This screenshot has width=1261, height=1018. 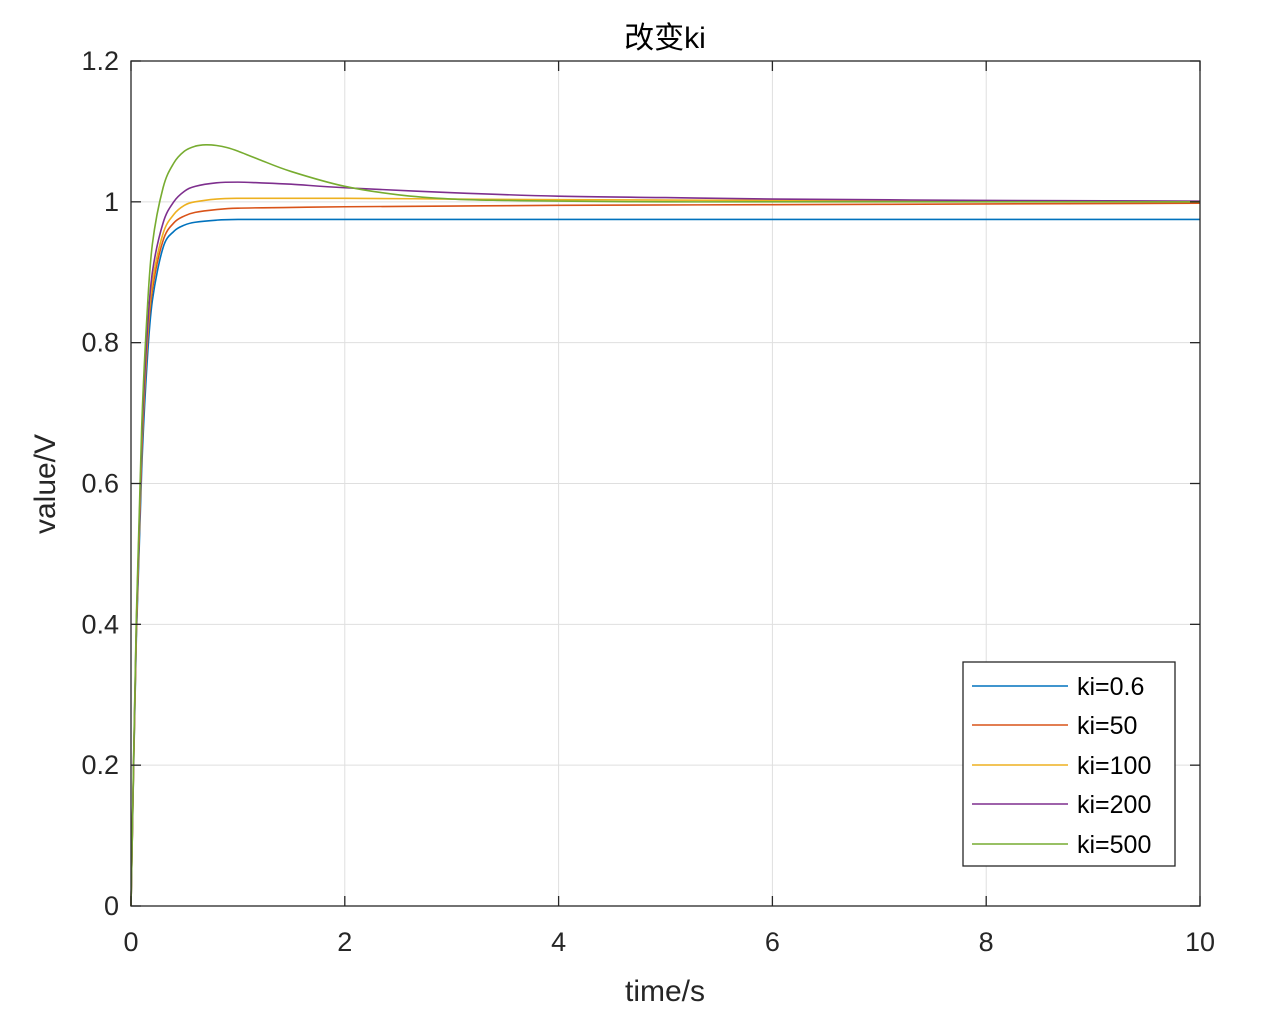 I want to click on x-tick-label: 4, so click(x=558, y=942).